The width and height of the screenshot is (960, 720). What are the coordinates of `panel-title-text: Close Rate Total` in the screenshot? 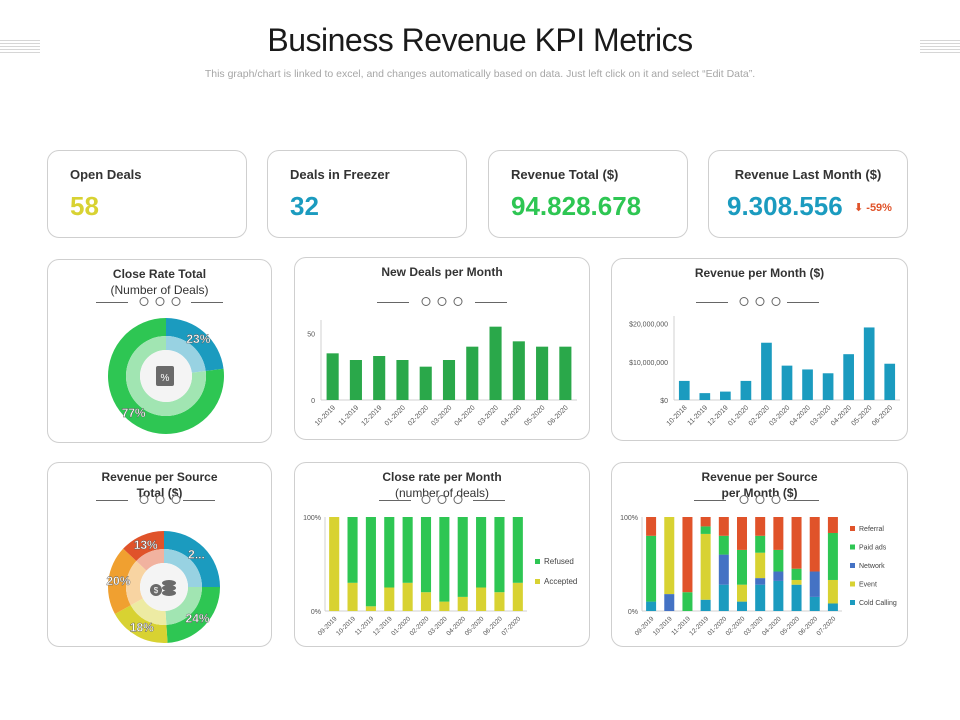 It's located at (159, 274).